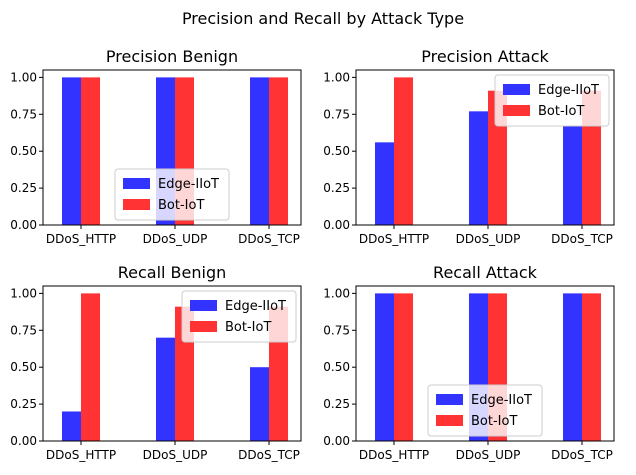  What do you see at coordinates (485, 272) in the screenshot?
I see `subplot-title: Recall Attack` at bounding box center [485, 272].